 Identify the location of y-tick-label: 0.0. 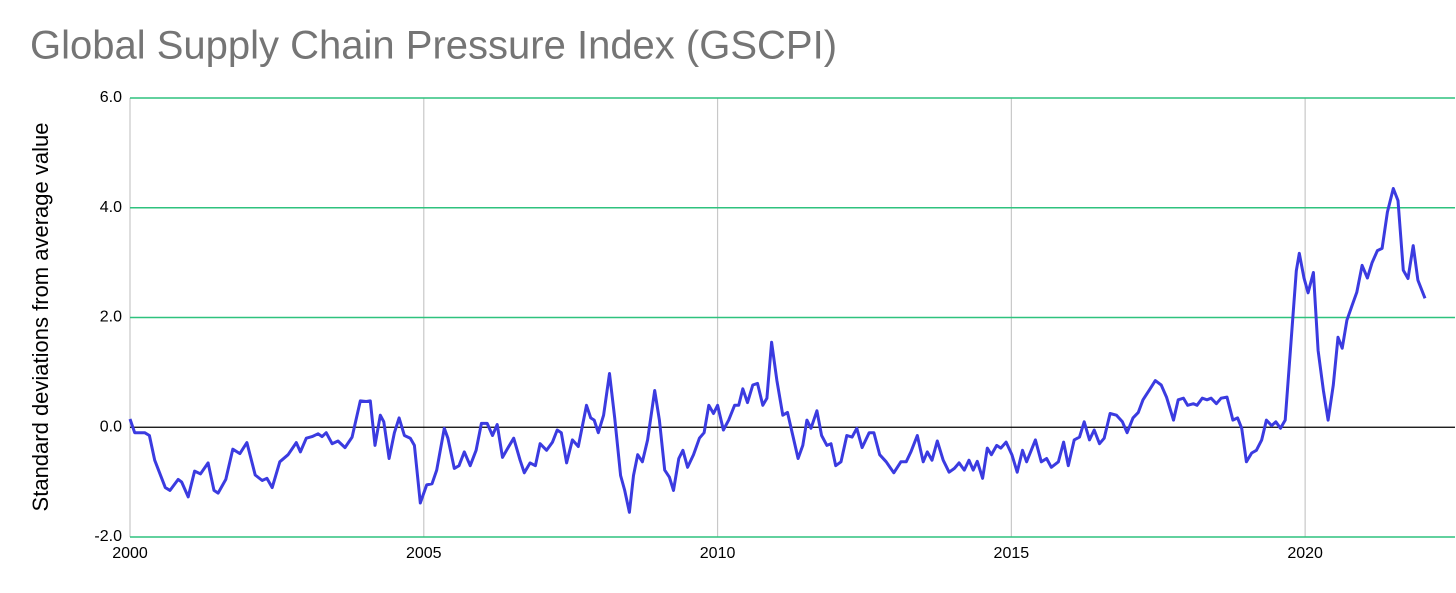
(111, 426).